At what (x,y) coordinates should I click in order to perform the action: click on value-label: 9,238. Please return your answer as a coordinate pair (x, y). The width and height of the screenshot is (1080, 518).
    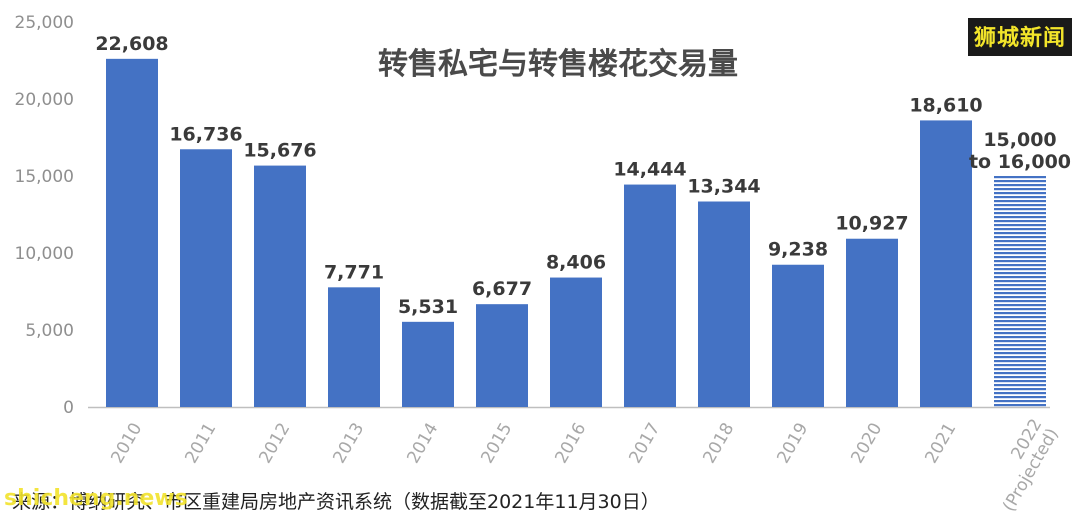
    Looking at the image, I should click on (798, 250).